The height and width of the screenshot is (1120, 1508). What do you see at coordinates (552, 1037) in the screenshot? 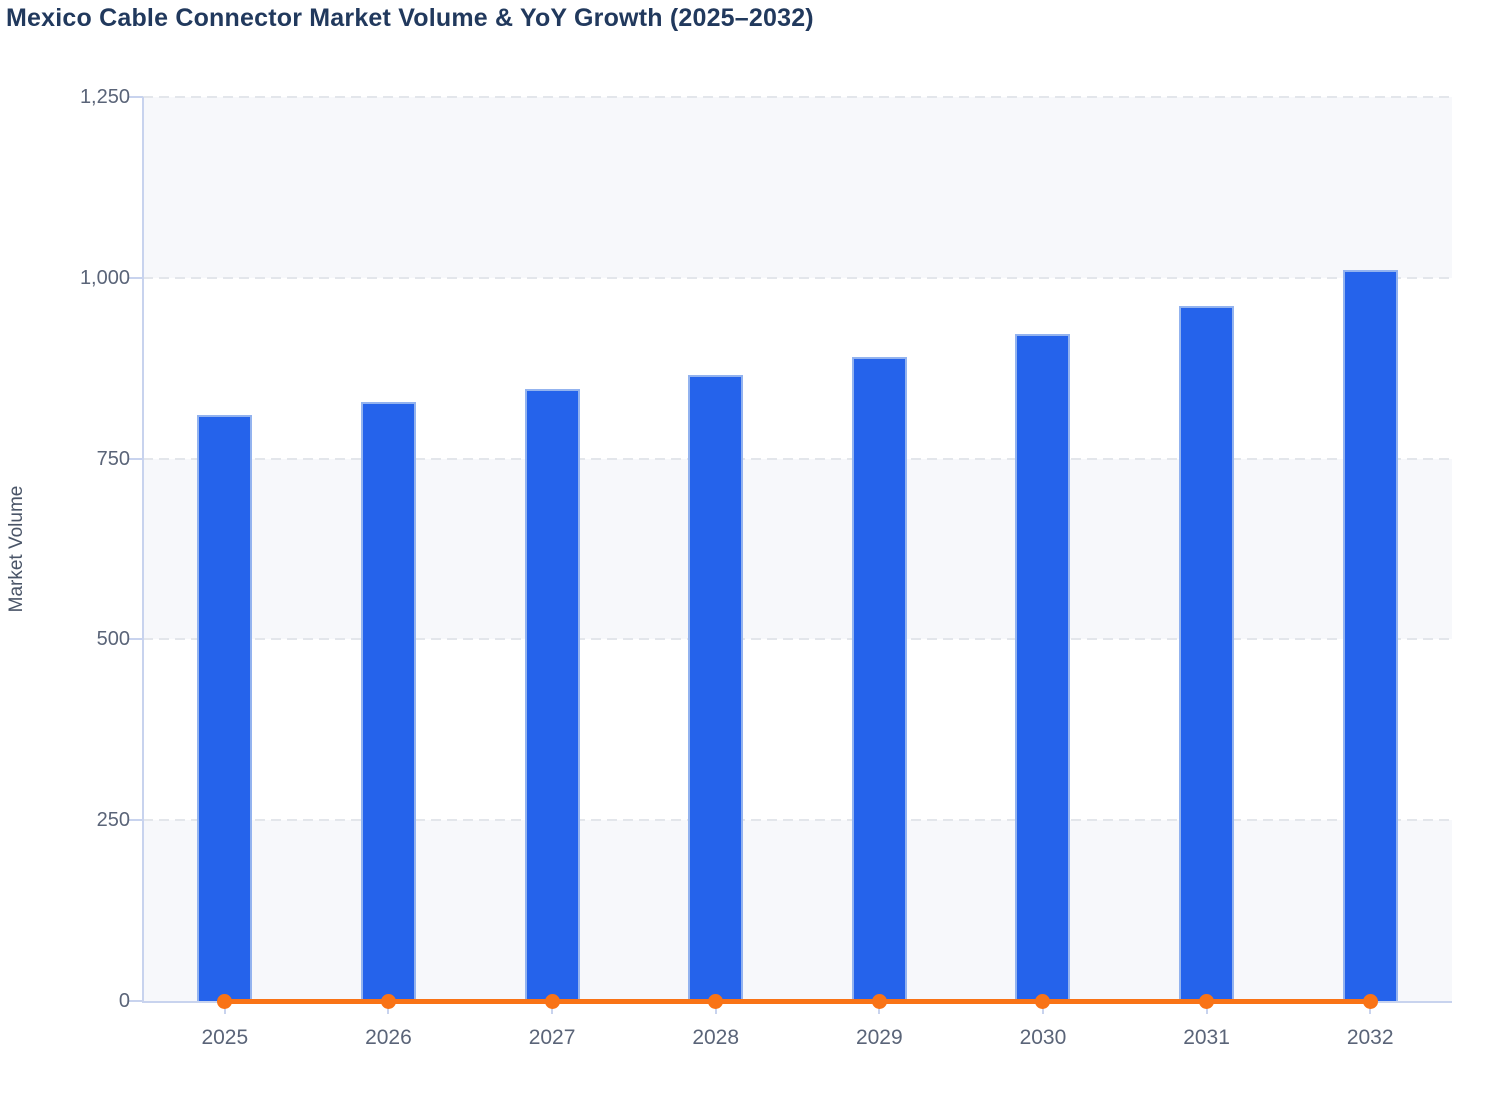
I see `x-tick-label: 2027` at bounding box center [552, 1037].